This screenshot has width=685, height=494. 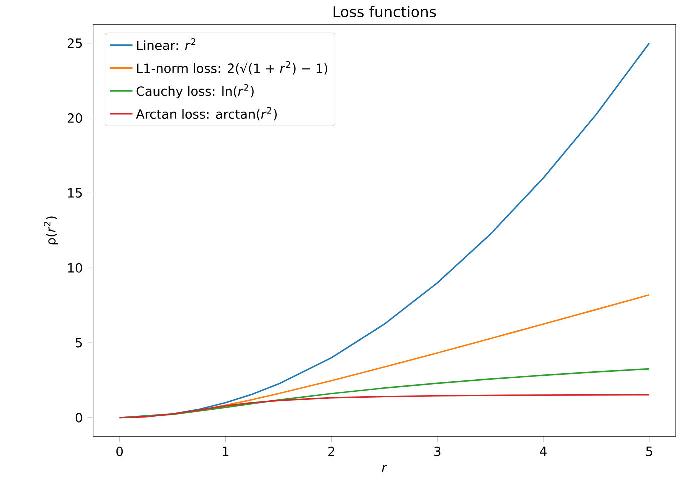 What do you see at coordinates (75, 43) in the screenshot?
I see `y-tick-label: 25` at bounding box center [75, 43].